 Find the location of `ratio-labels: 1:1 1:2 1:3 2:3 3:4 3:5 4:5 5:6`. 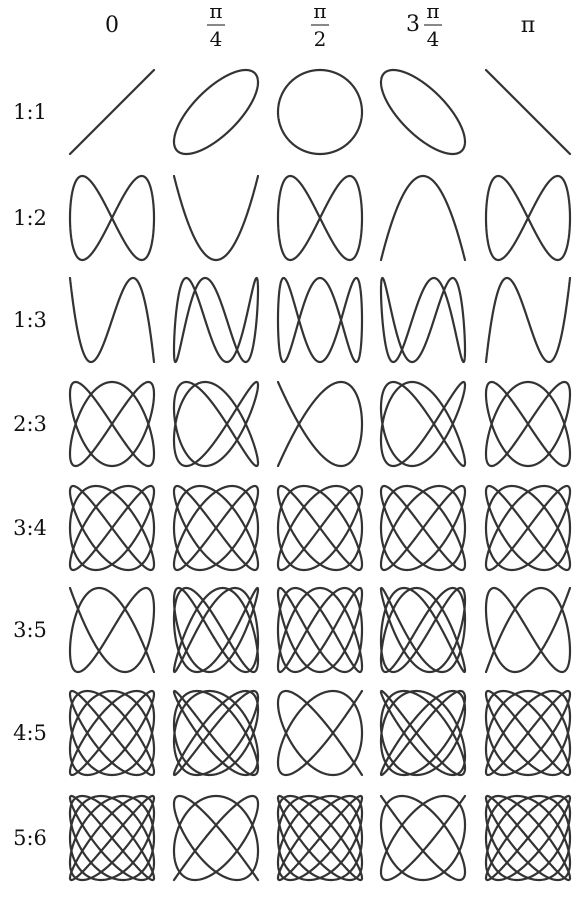

ratio-labels: 1:1 1:2 1:3 2:3 3:4 3:5 4:5 5:6 is located at coordinates (30, 475).